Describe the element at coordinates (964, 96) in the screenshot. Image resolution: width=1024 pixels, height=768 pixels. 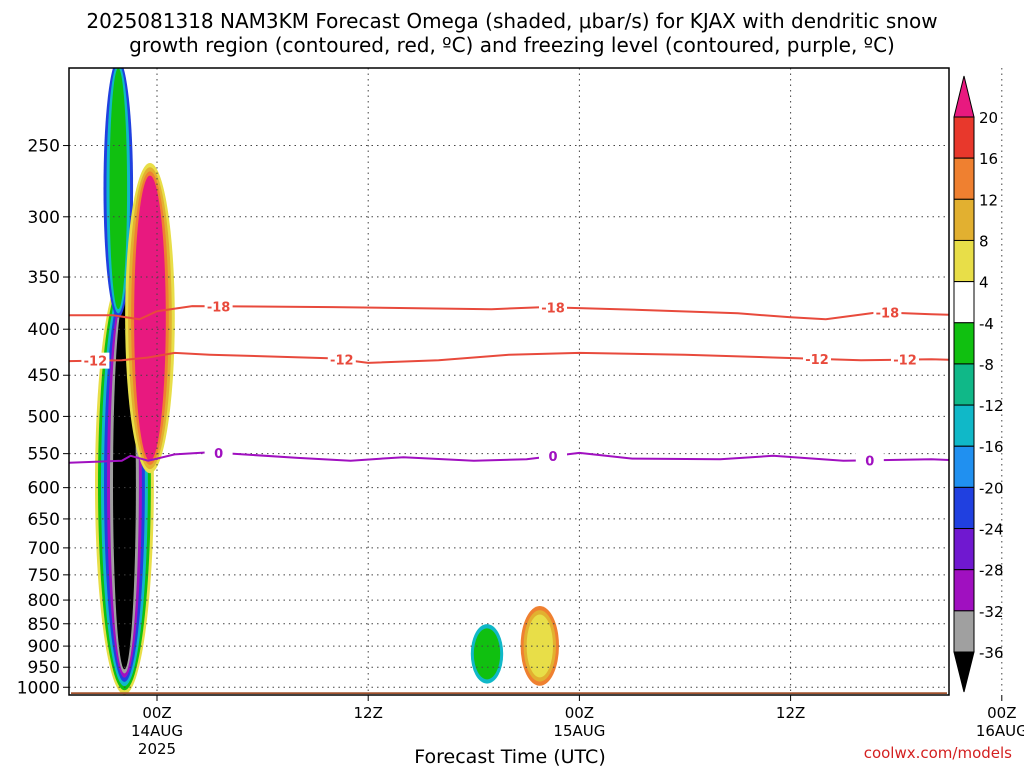
I see `colorbar-top-arrow` at that location.